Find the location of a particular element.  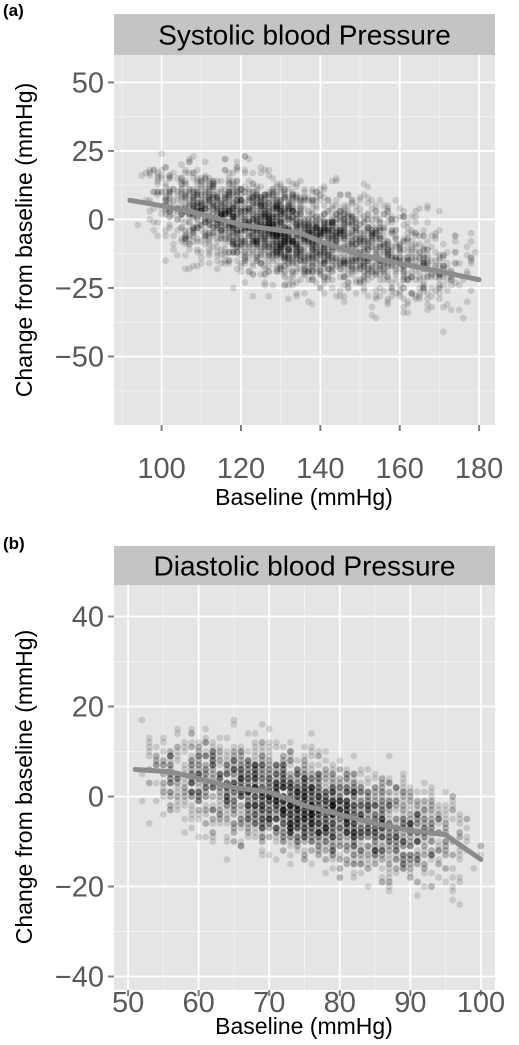

x-axis-title: Baseline (mmHg) is located at coordinates (304, 497).